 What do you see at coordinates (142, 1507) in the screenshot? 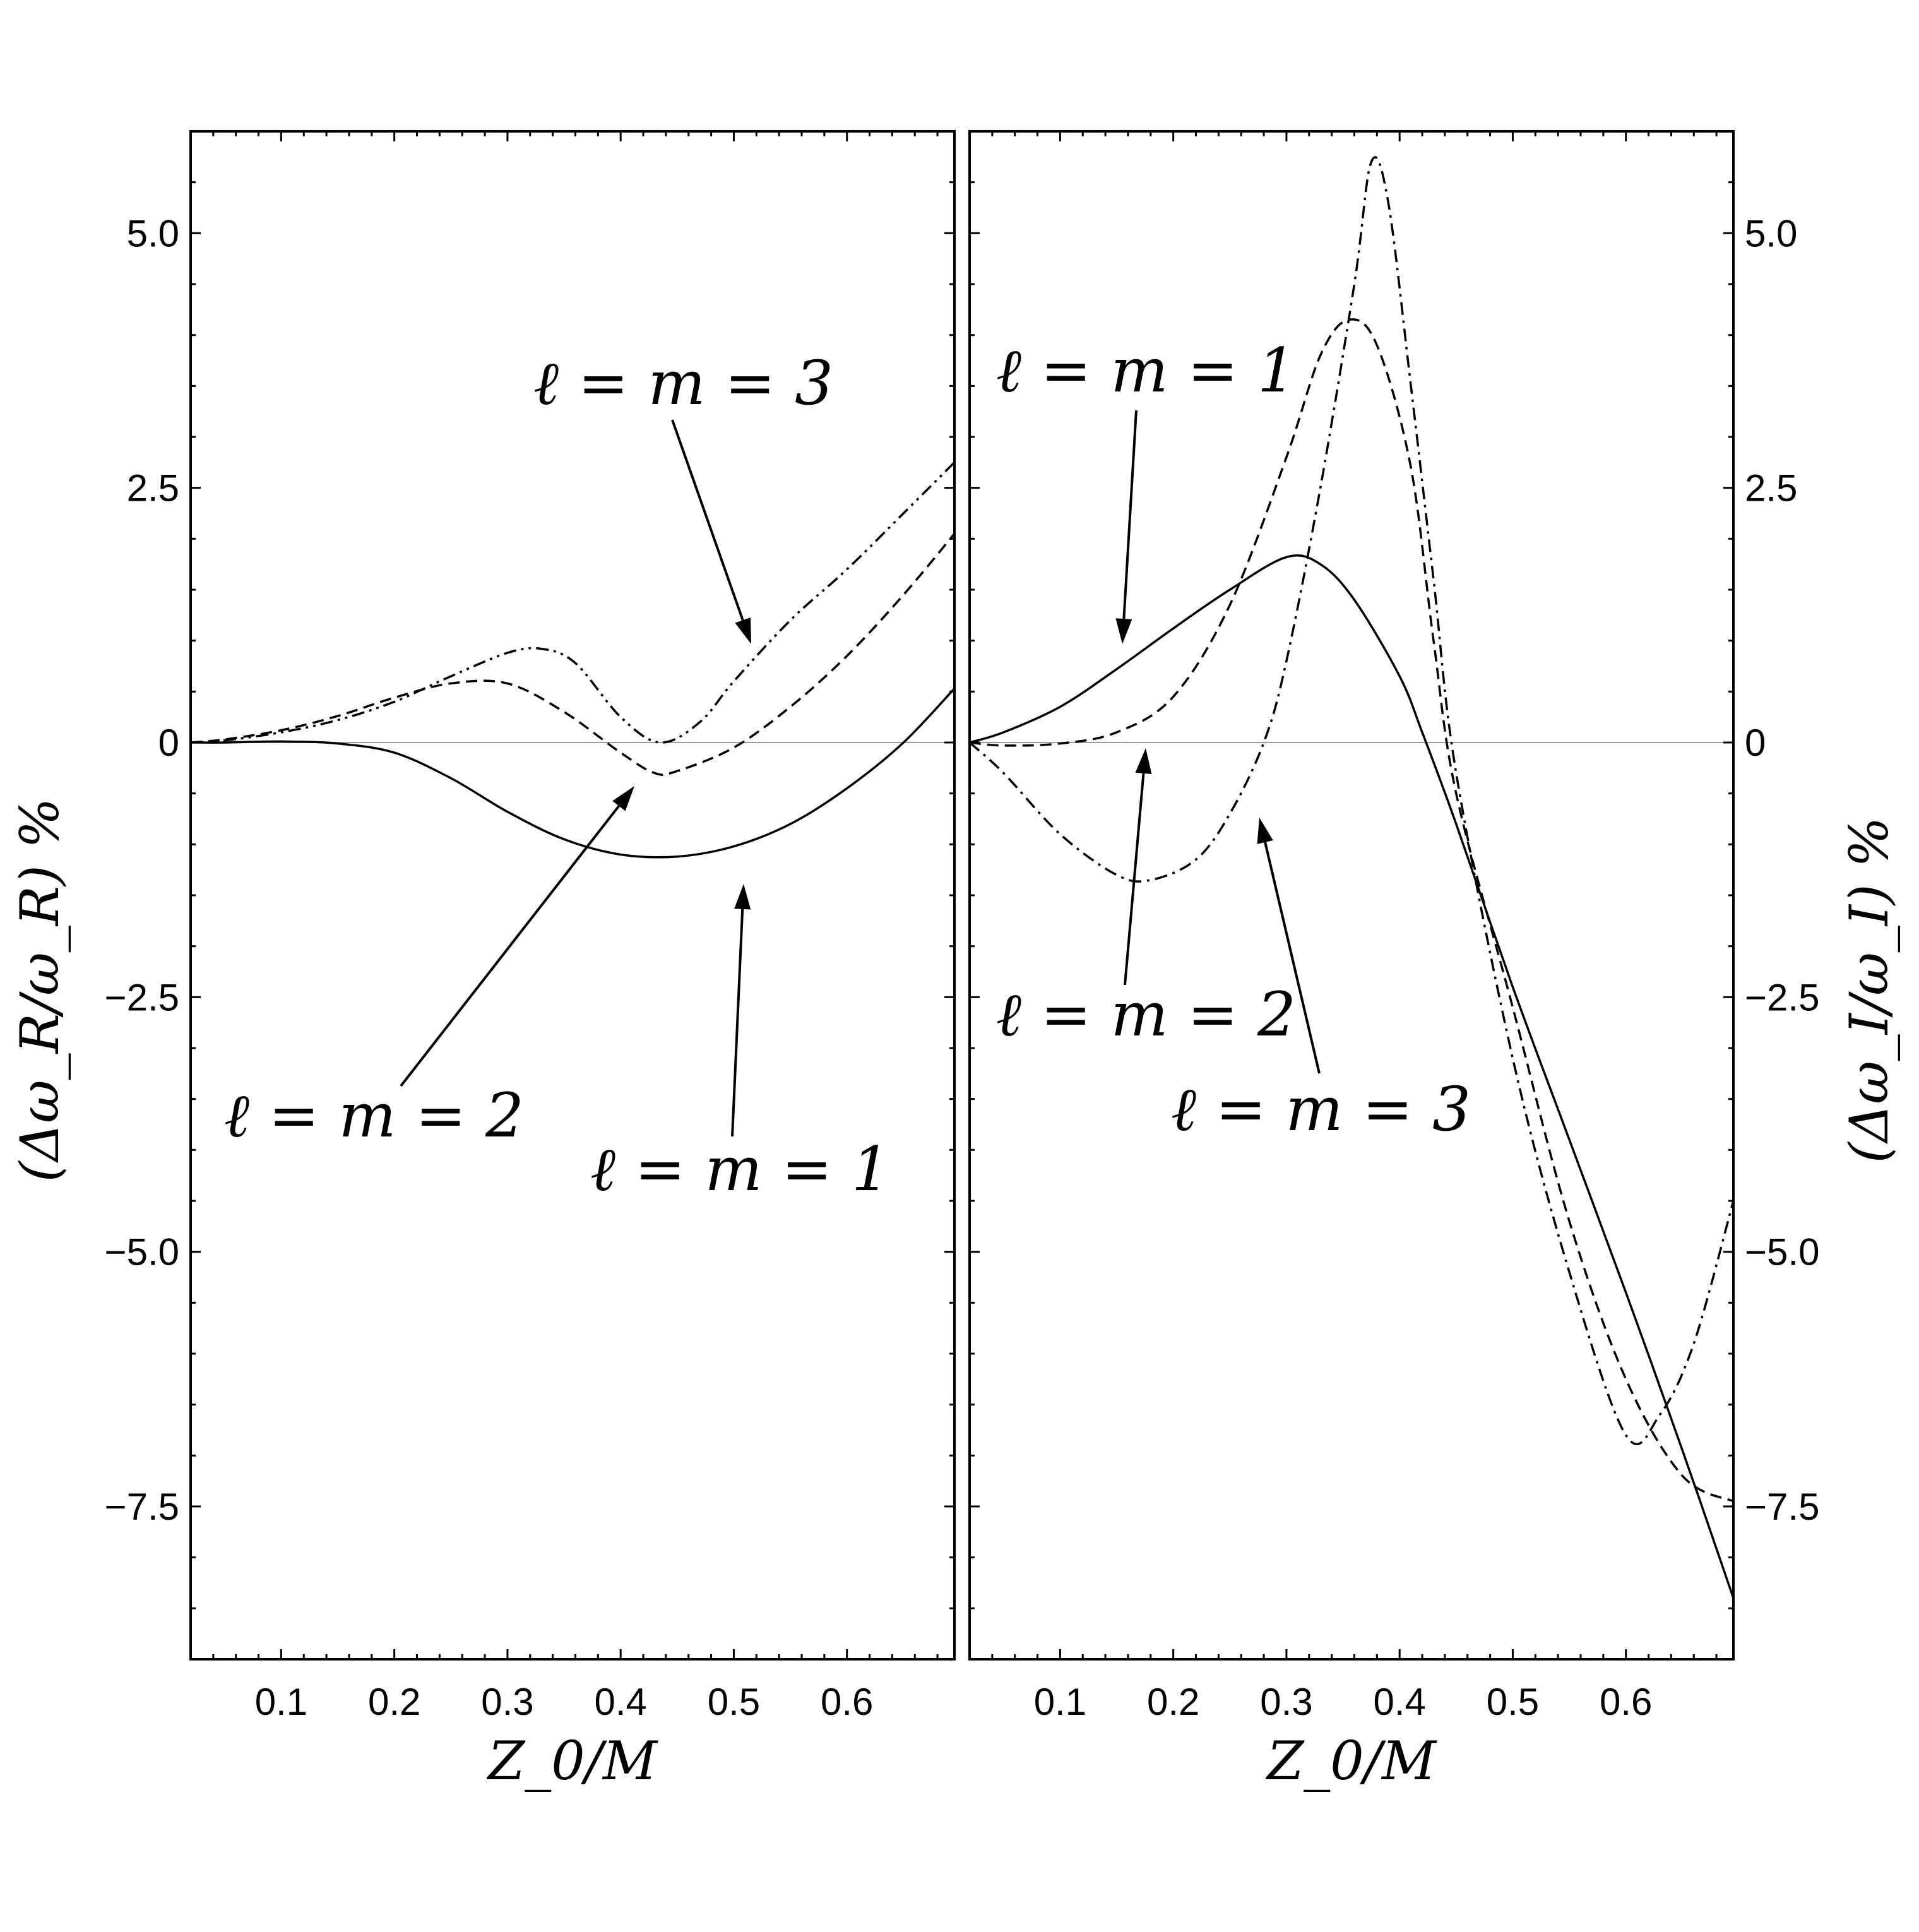
I see `left-y-tick-label: −7.5` at bounding box center [142, 1507].